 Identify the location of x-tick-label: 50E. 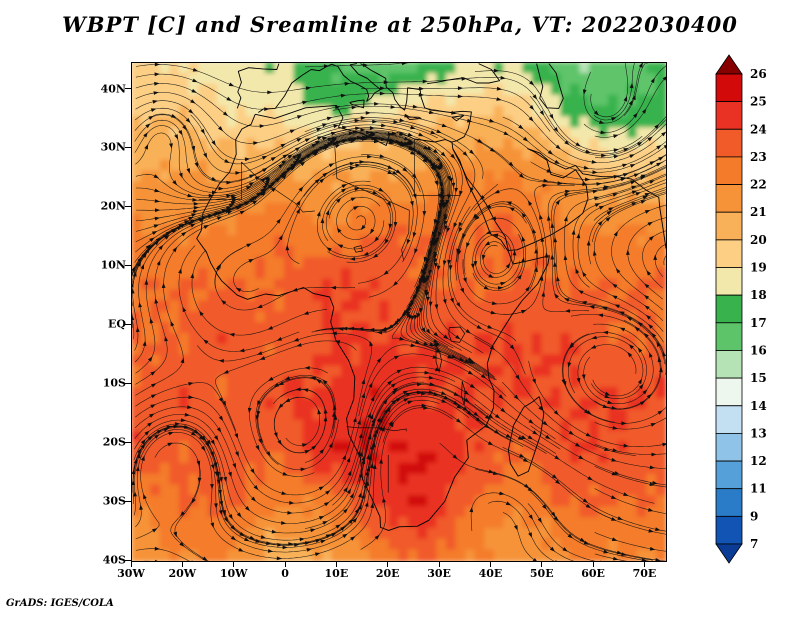
(541, 573).